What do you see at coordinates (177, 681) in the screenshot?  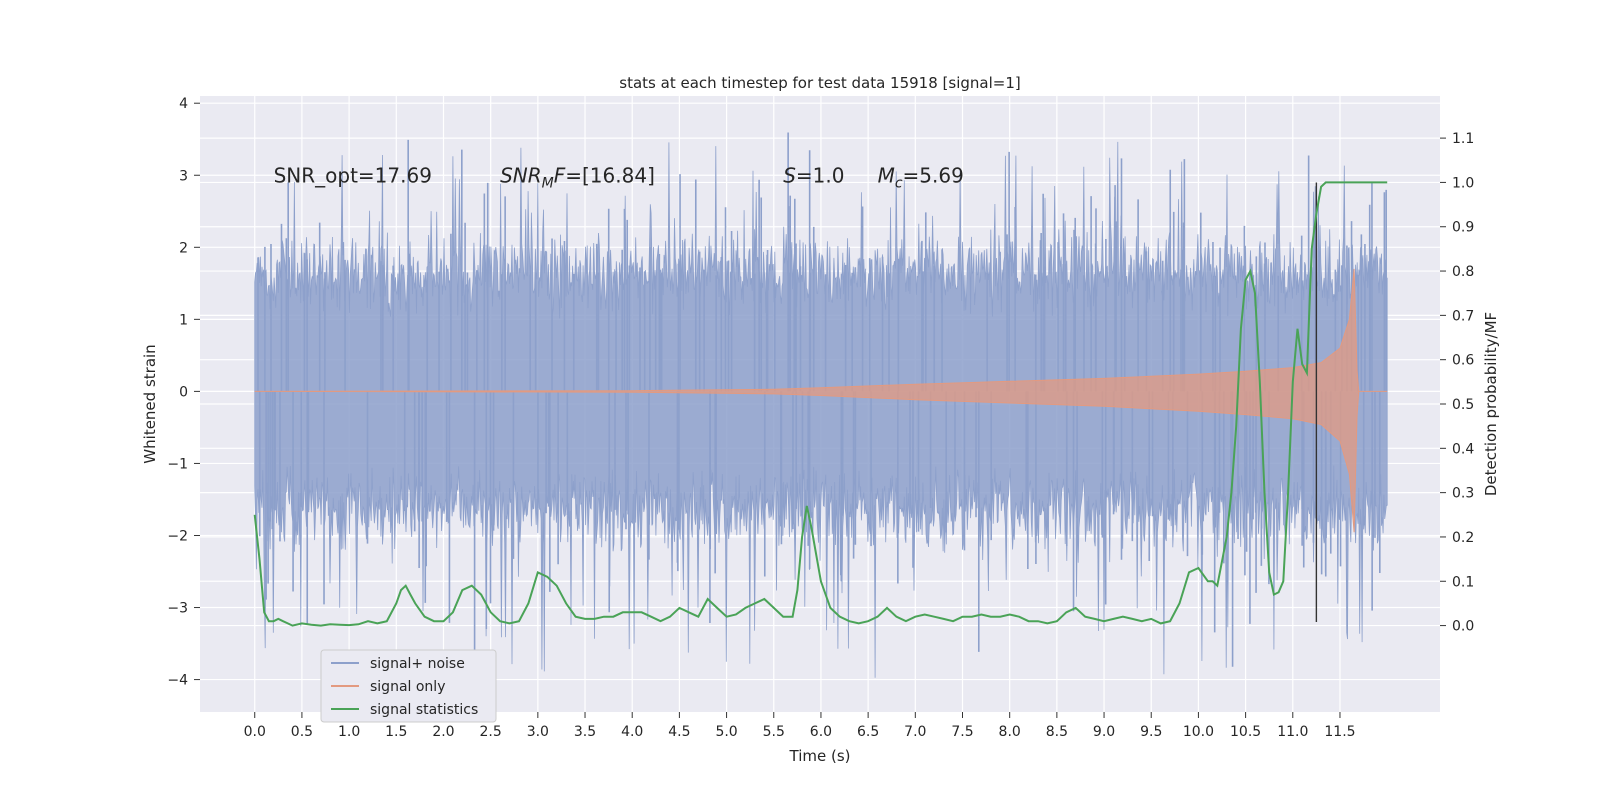 I see `y-tick-label: −4` at bounding box center [177, 681].